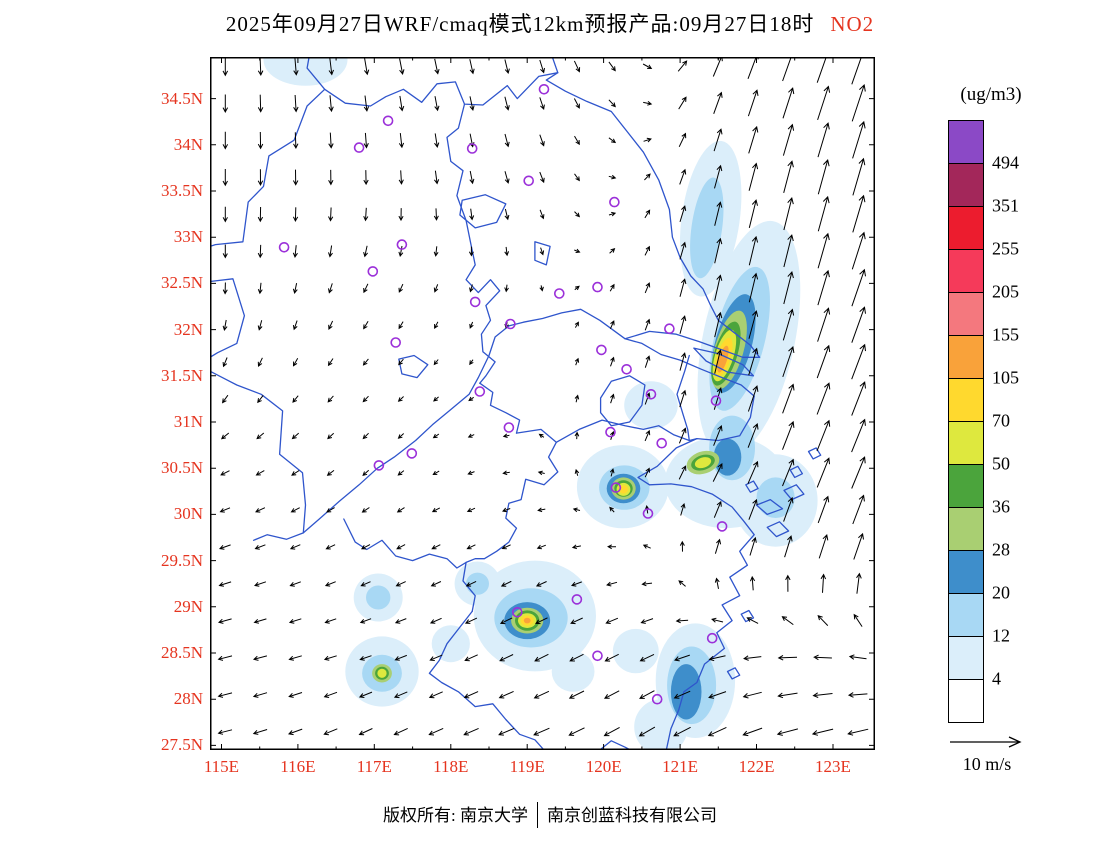  Describe the element at coordinates (991, 94) in the screenshot. I see `colorbar-units: (ug/m3)` at that location.